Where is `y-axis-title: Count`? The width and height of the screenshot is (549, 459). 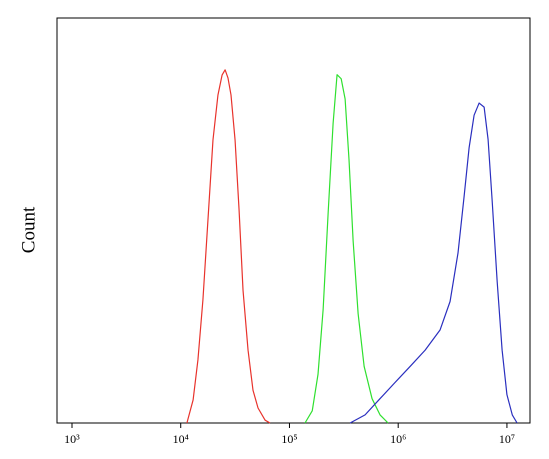 y-axis-title: Count is located at coordinates (28, 229).